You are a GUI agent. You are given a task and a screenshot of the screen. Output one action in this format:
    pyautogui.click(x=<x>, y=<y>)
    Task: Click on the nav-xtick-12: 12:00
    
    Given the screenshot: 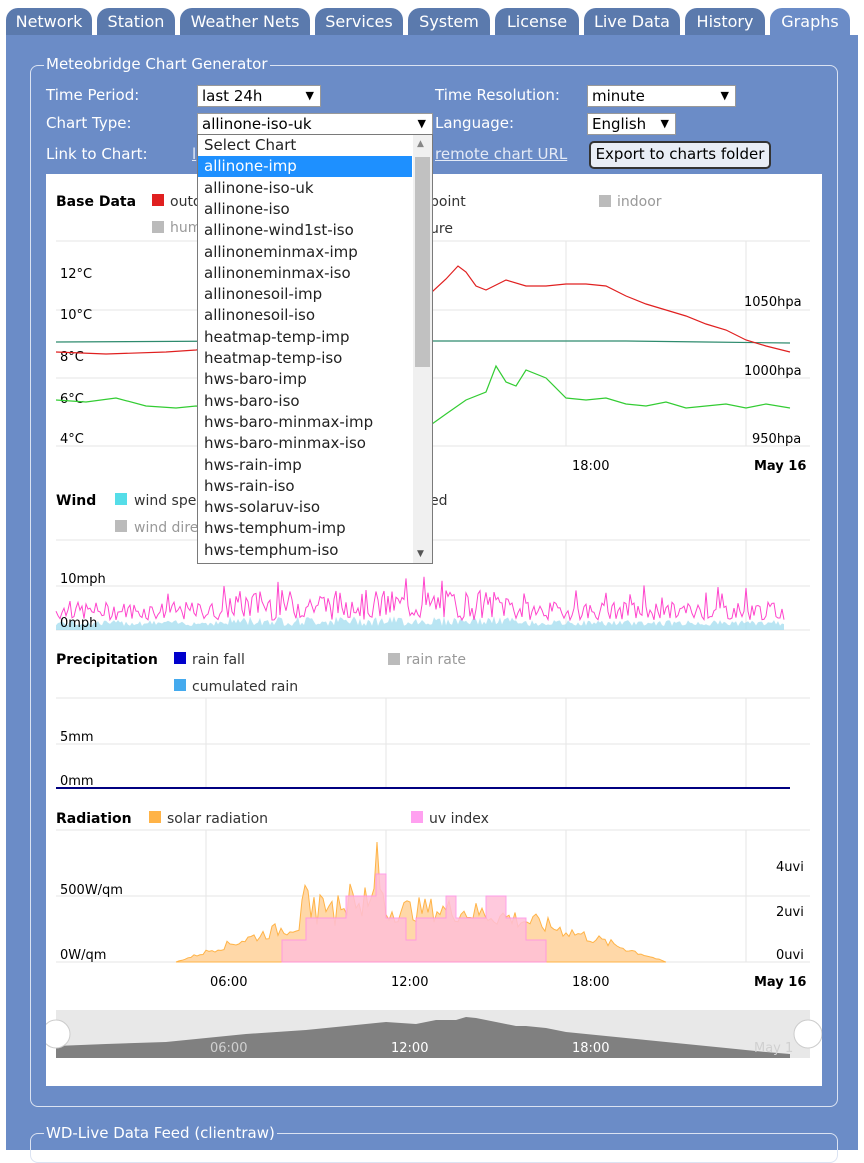 What is the action you would take?
    pyautogui.click(x=409, y=1048)
    